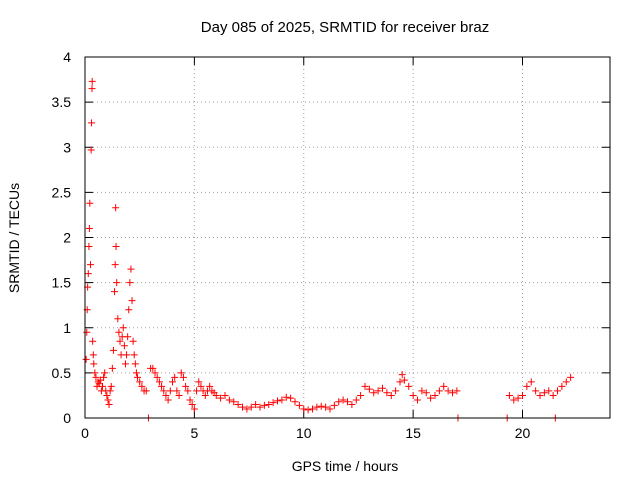 The width and height of the screenshot is (640, 480). What do you see at coordinates (413, 433) in the screenshot?
I see `x-tick-label: 15` at bounding box center [413, 433].